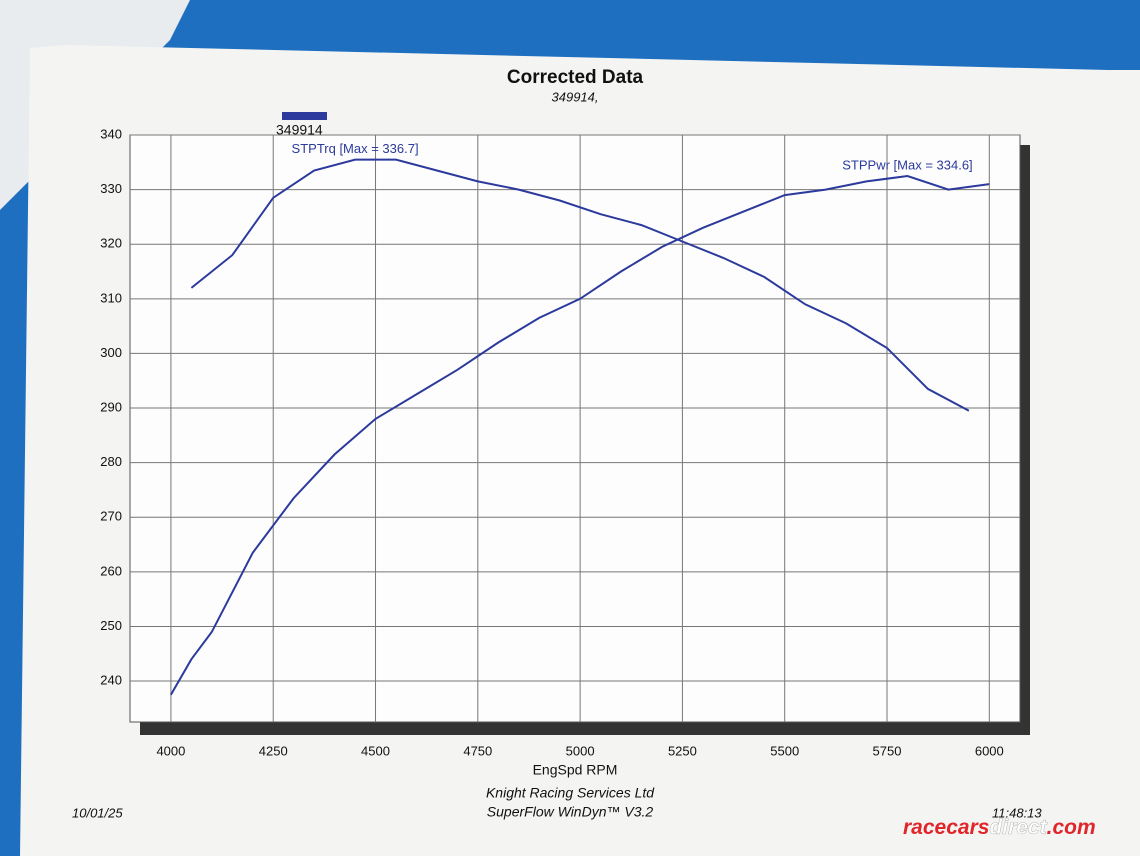 This screenshot has width=1140, height=856. I want to click on y-tick-label: 240, so click(111, 679).